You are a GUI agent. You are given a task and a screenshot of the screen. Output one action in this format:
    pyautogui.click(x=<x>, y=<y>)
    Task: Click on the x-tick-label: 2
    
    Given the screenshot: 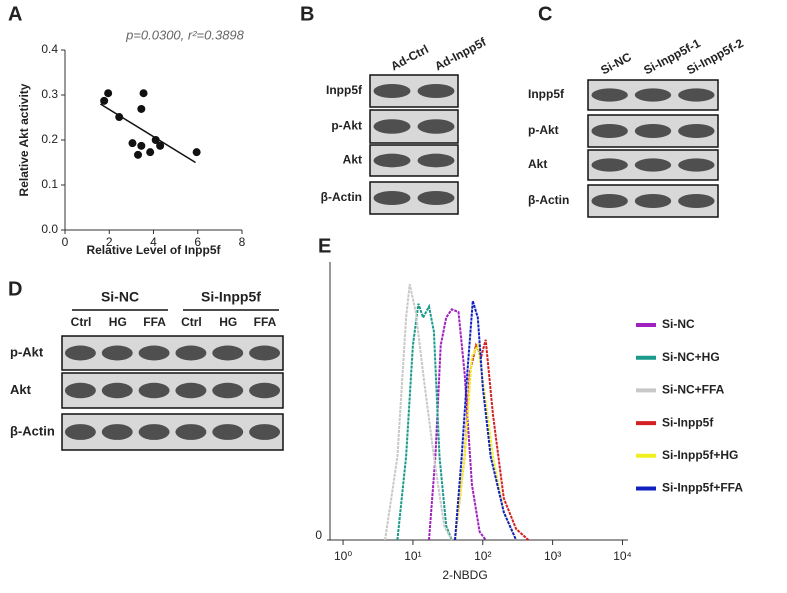 What is the action you would take?
    pyautogui.click(x=109, y=242)
    